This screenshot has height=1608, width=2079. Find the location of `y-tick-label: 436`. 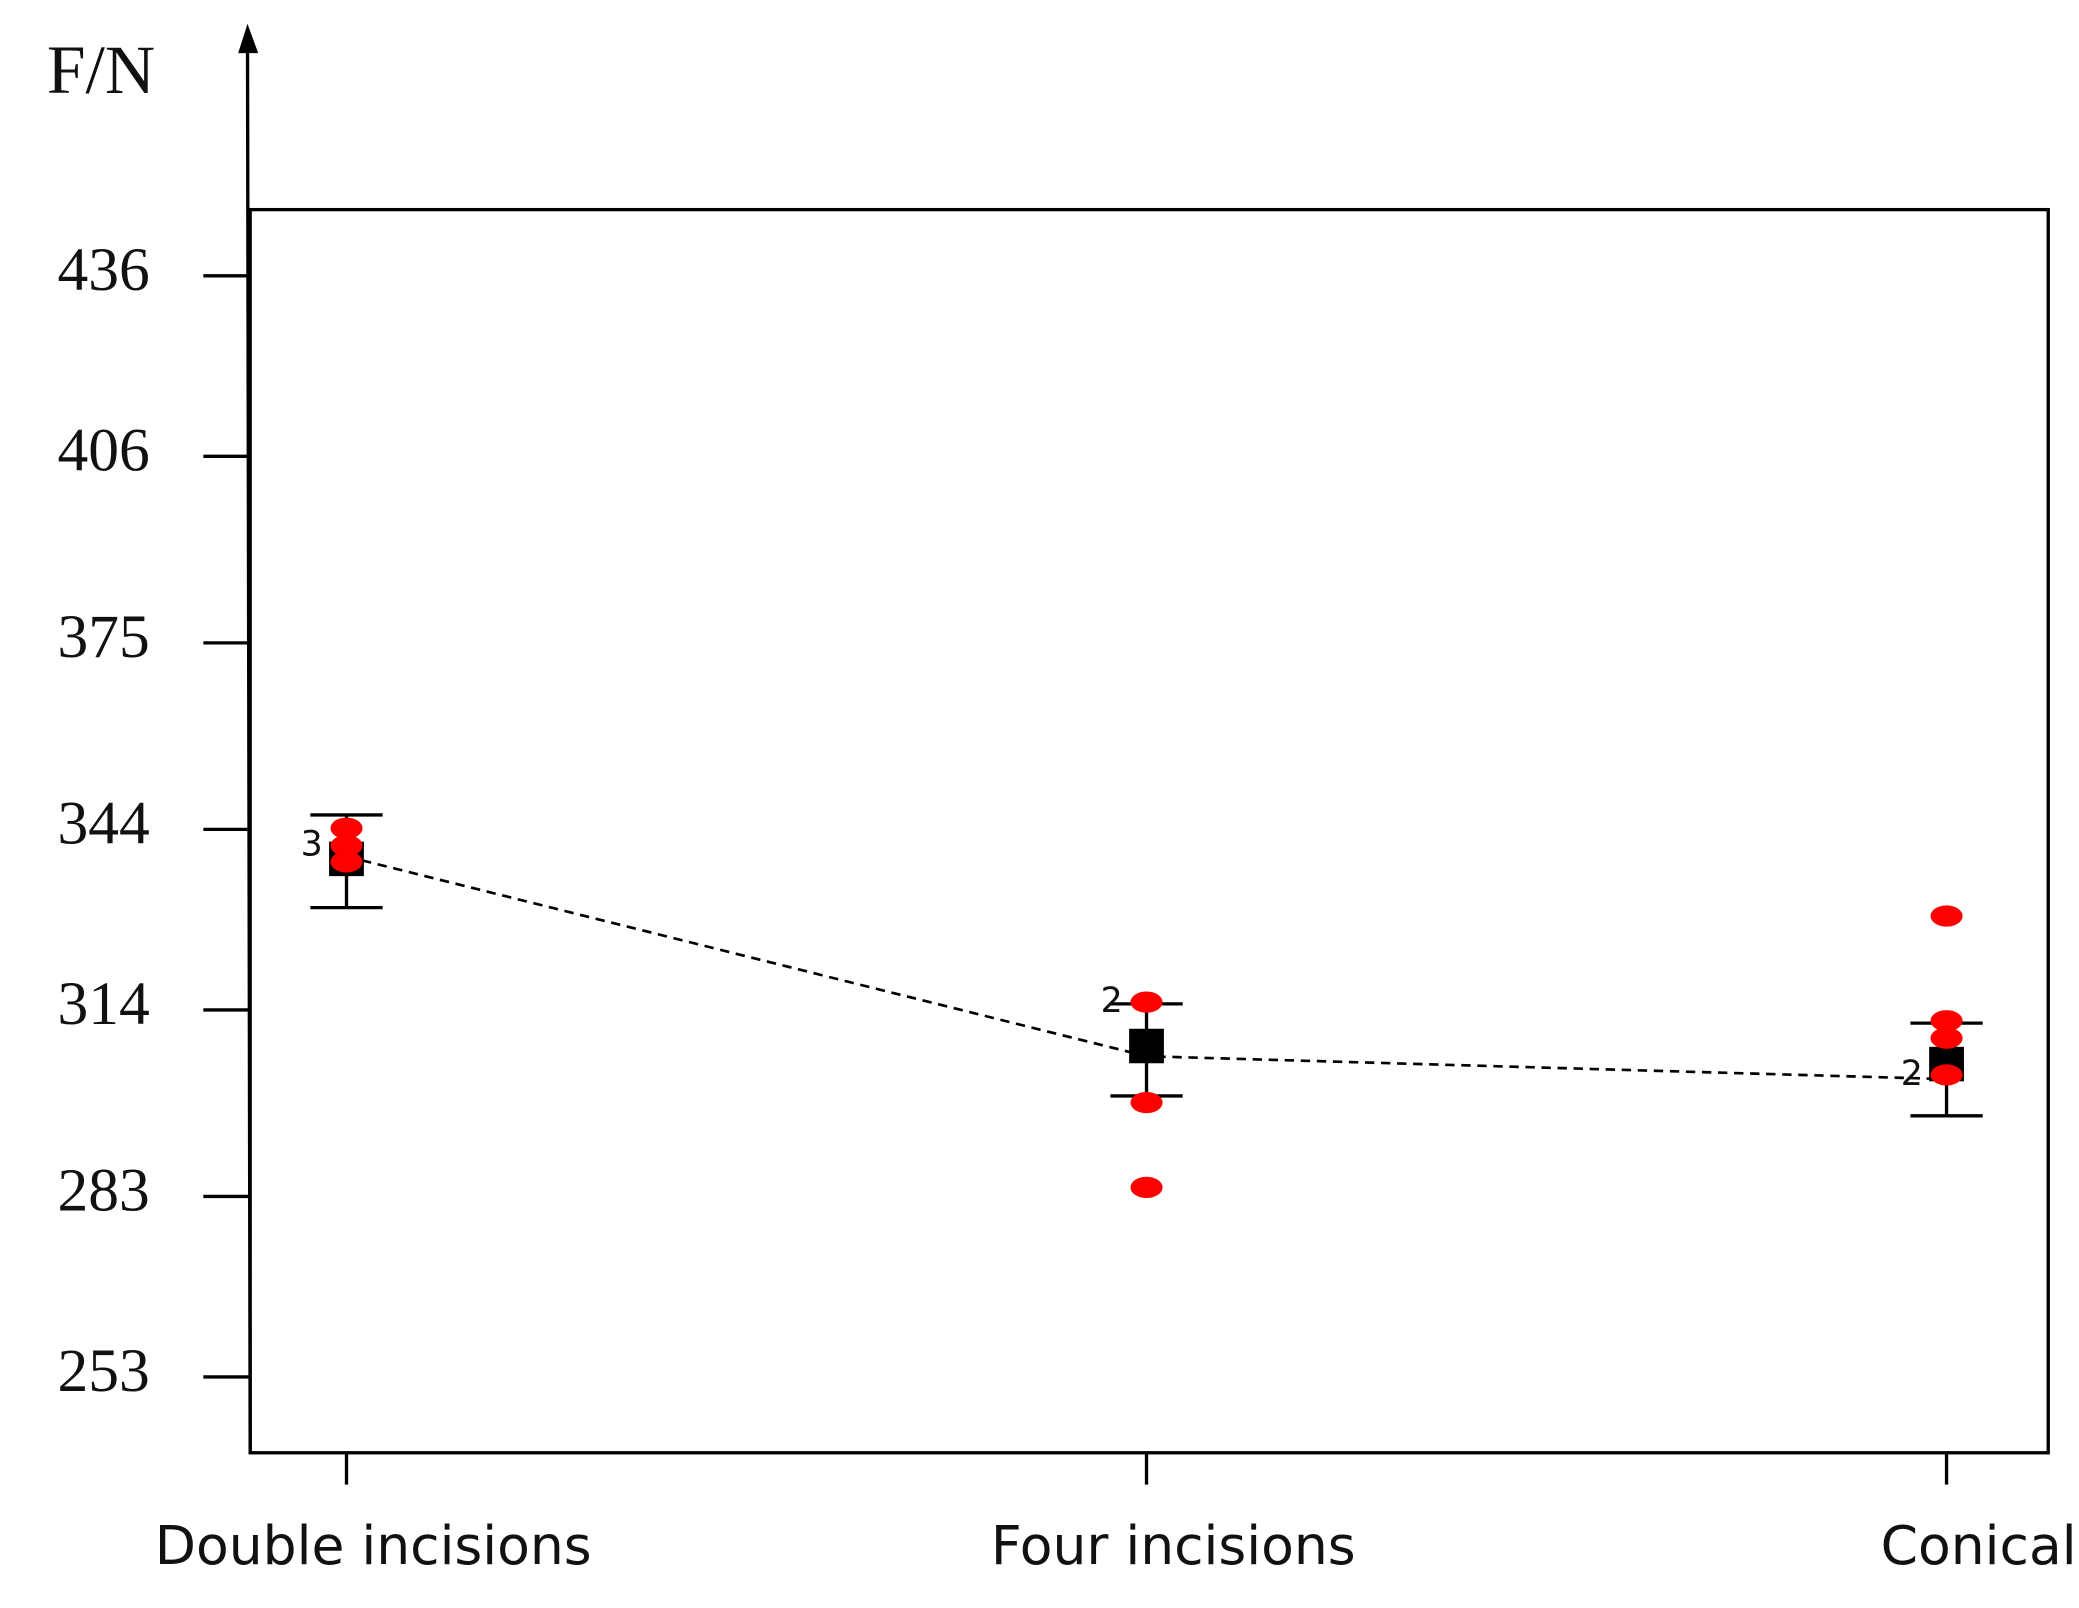

y-tick-label: 436 is located at coordinates (104, 270).